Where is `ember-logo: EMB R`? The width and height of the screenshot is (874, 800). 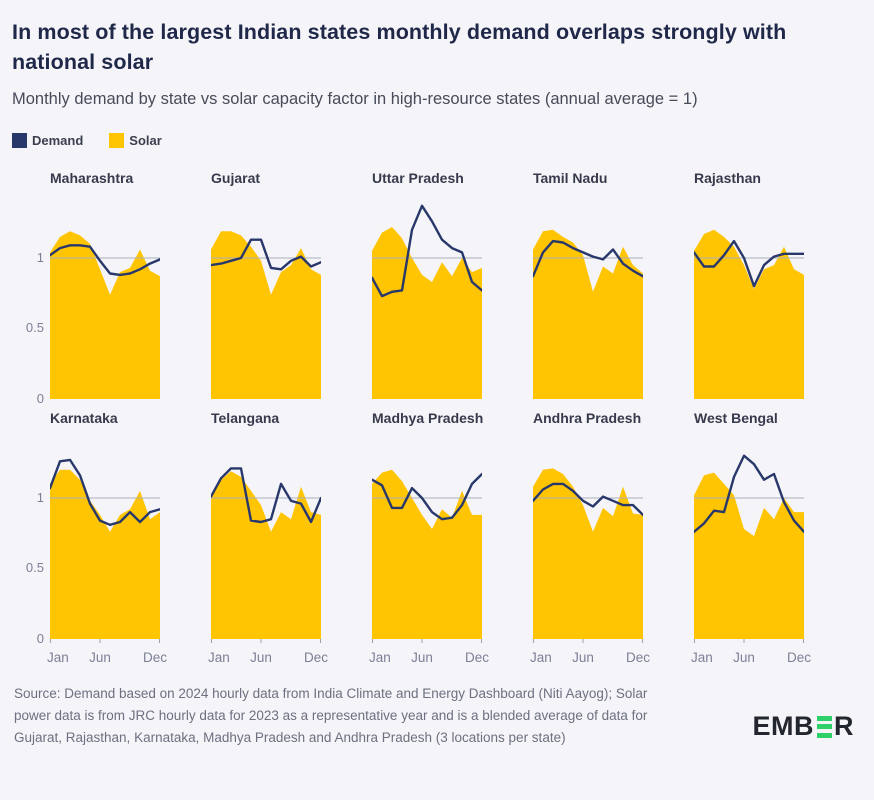 ember-logo: EMB R is located at coordinates (804, 726).